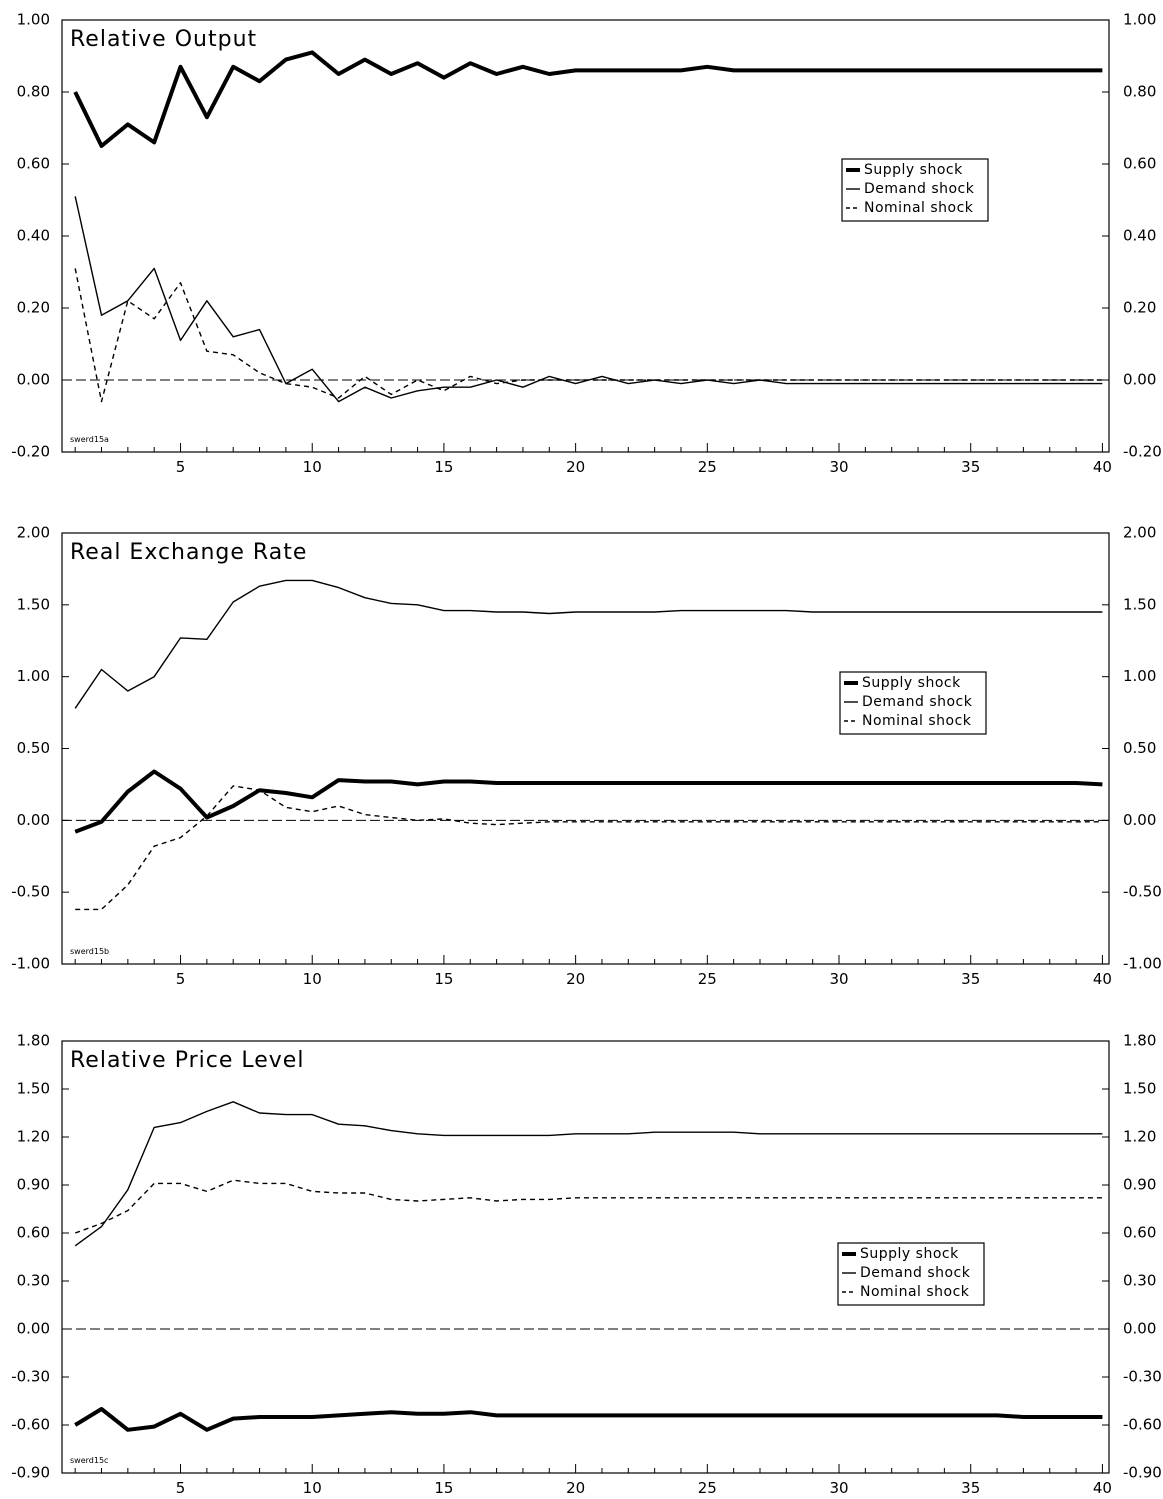 This screenshot has height=1499, width=1163. What do you see at coordinates (33, 748) in the screenshot?
I see `y-tick-label-left: 0.50` at bounding box center [33, 748].